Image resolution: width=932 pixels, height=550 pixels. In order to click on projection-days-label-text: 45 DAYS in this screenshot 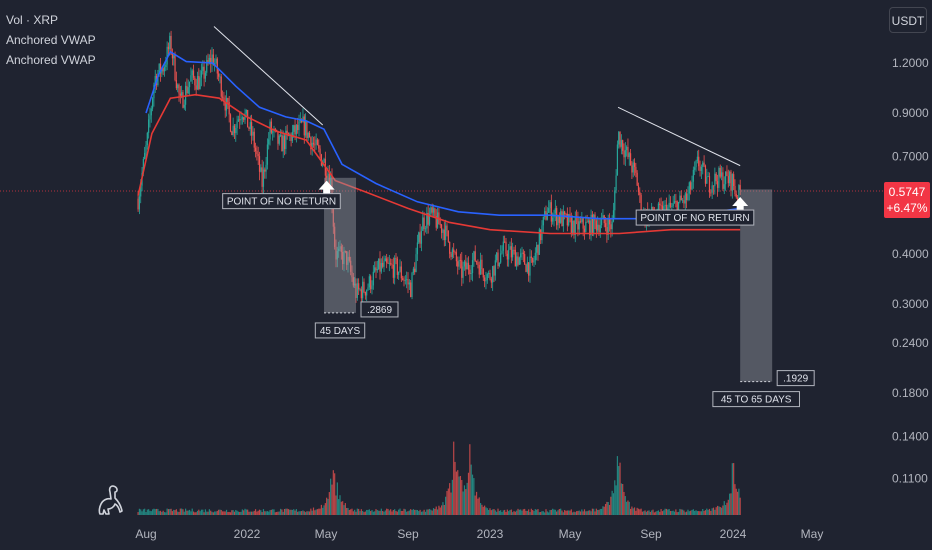, I will do `click(340, 331)`.